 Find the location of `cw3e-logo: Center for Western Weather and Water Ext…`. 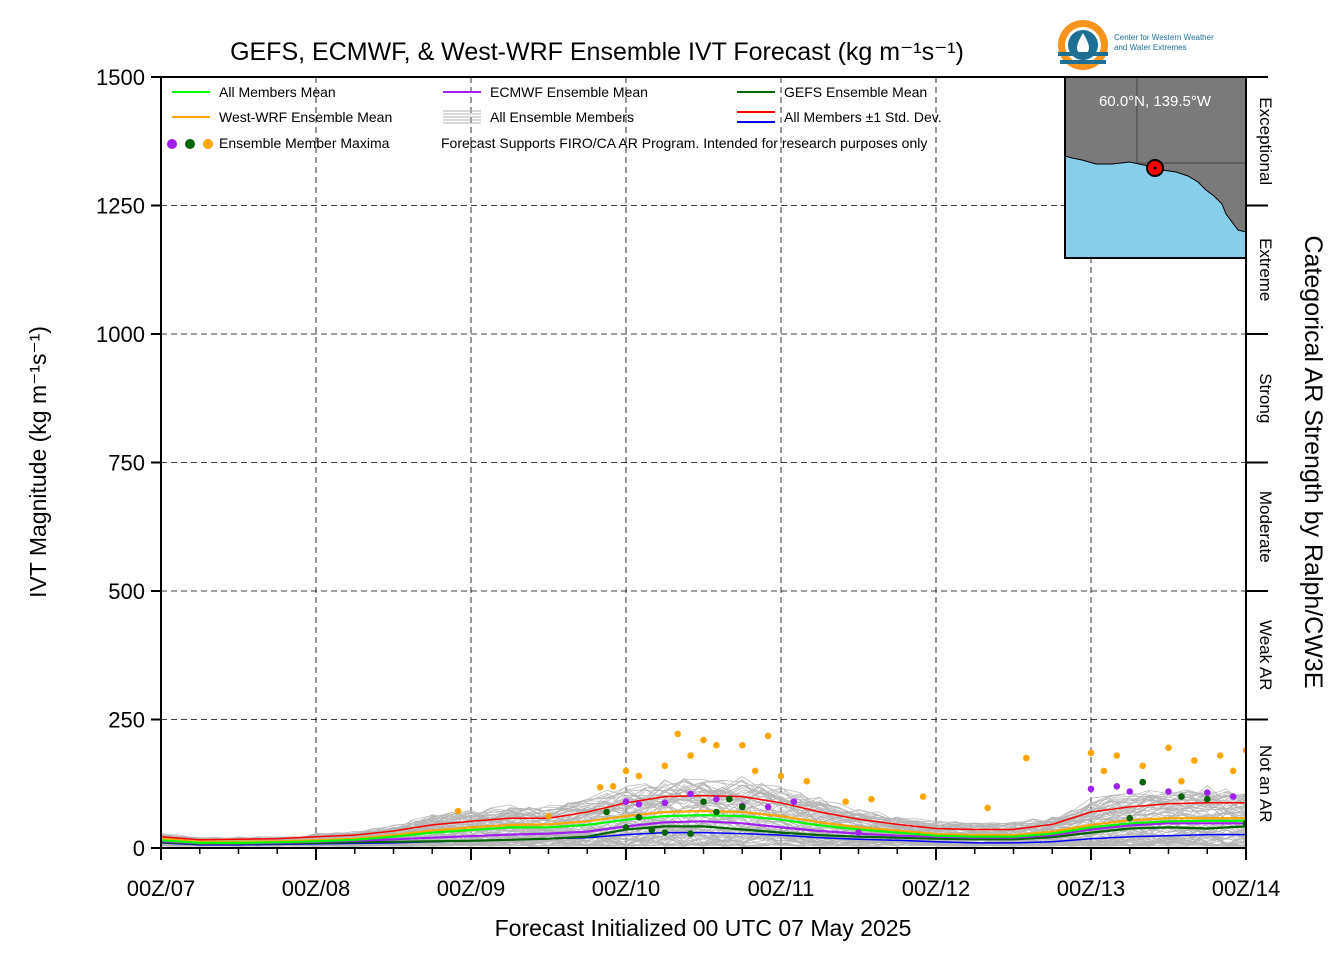

cw3e-logo: Center for Western Weather and Water Ext… is located at coordinates (1136, 45).